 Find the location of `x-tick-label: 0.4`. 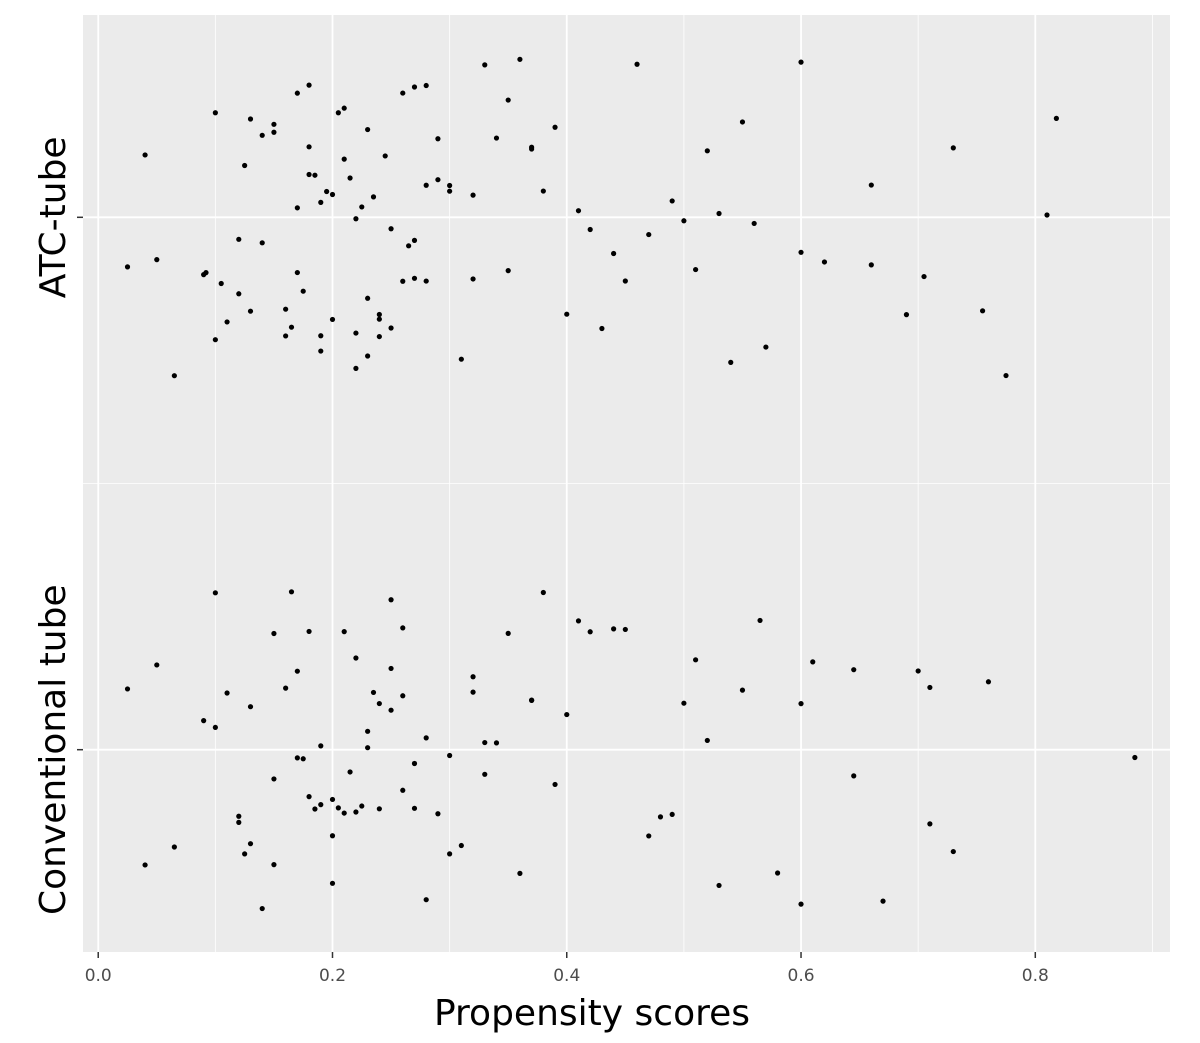

x-tick-label: 0.4 is located at coordinates (566, 976).